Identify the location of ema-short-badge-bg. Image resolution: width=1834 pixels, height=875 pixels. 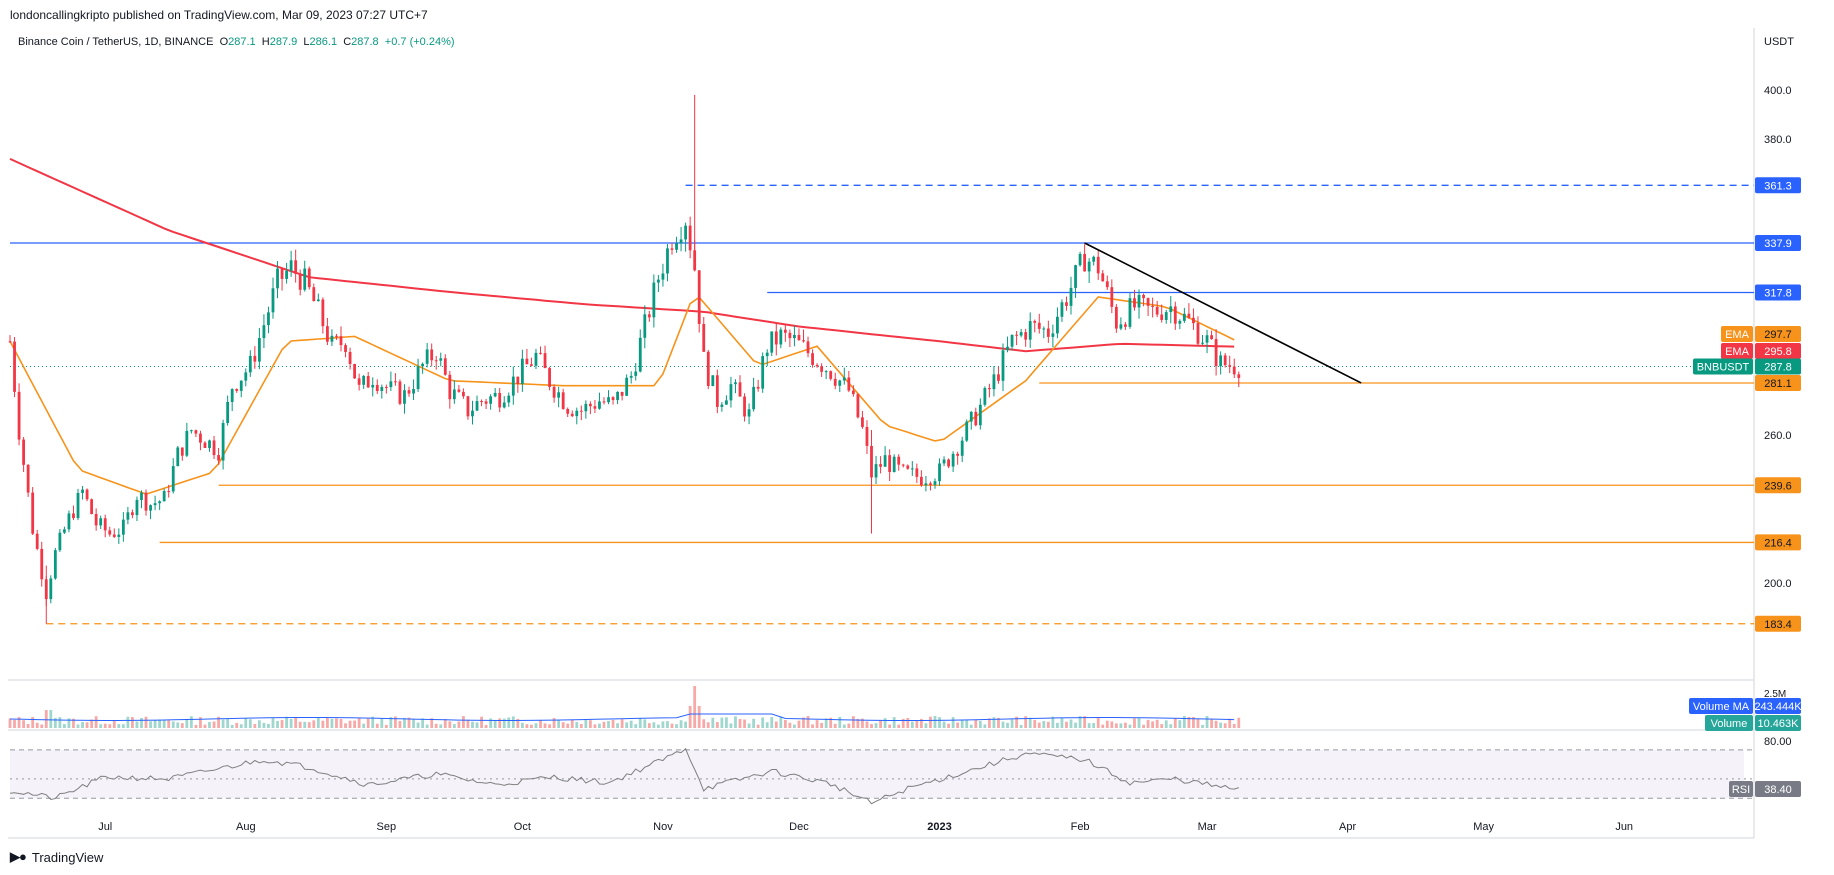
(1778, 334).